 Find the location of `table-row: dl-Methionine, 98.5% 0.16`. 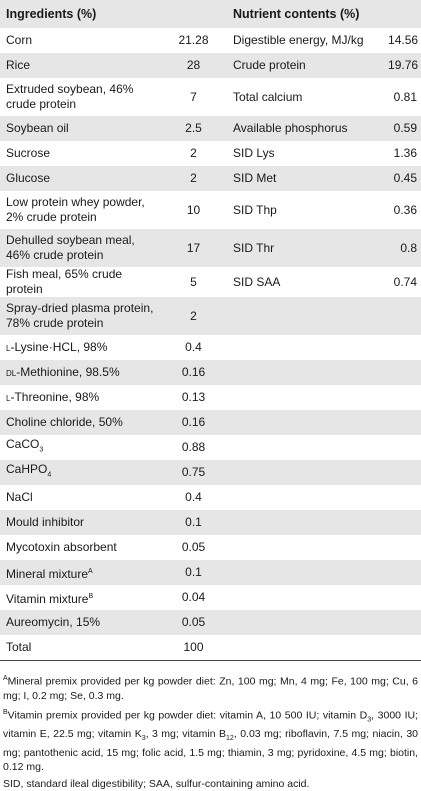

table-row: dl-Methionine, 98.5% 0.16 is located at coordinates (210, 372).